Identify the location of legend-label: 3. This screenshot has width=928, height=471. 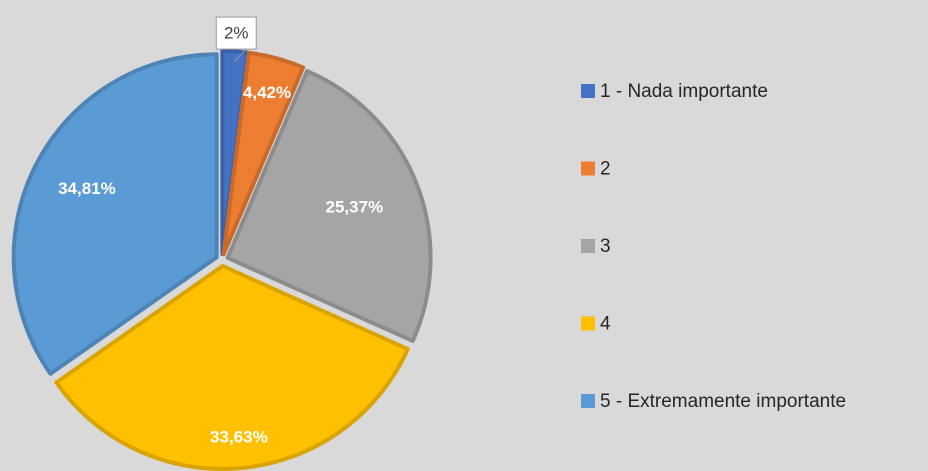
(605, 246).